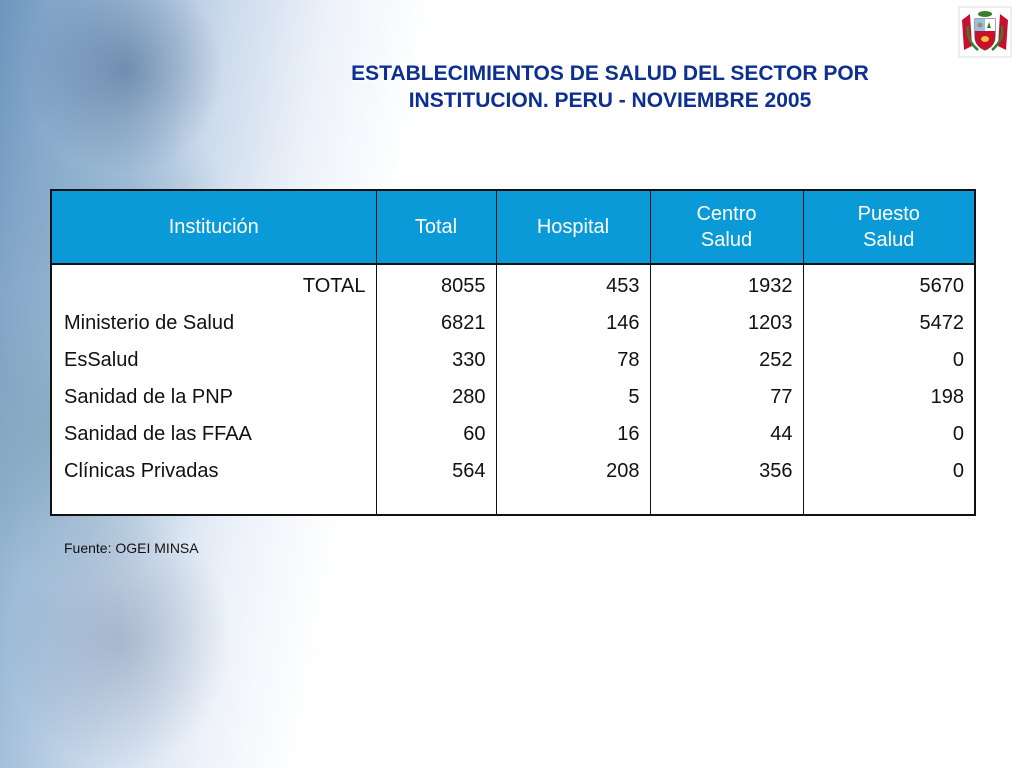 This screenshot has height=768, width=1024. What do you see at coordinates (623, 286) in the screenshot?
I see `table-cell: 453` at bounding box center [623, 286].